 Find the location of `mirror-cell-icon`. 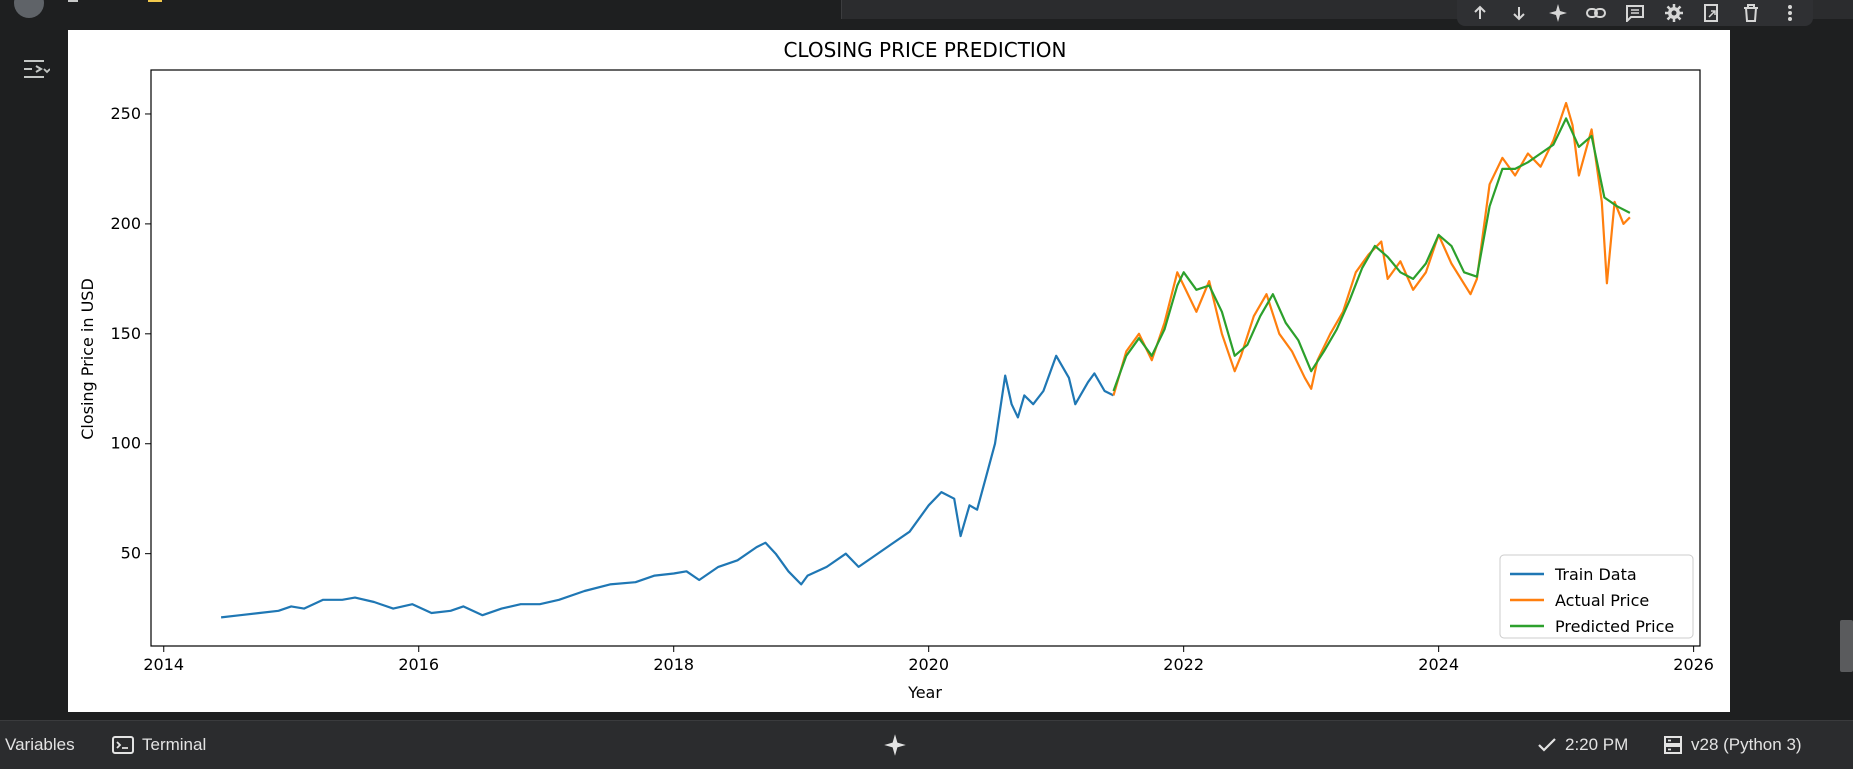

mirror-cell-icon is located at coordinates (1711, 13).